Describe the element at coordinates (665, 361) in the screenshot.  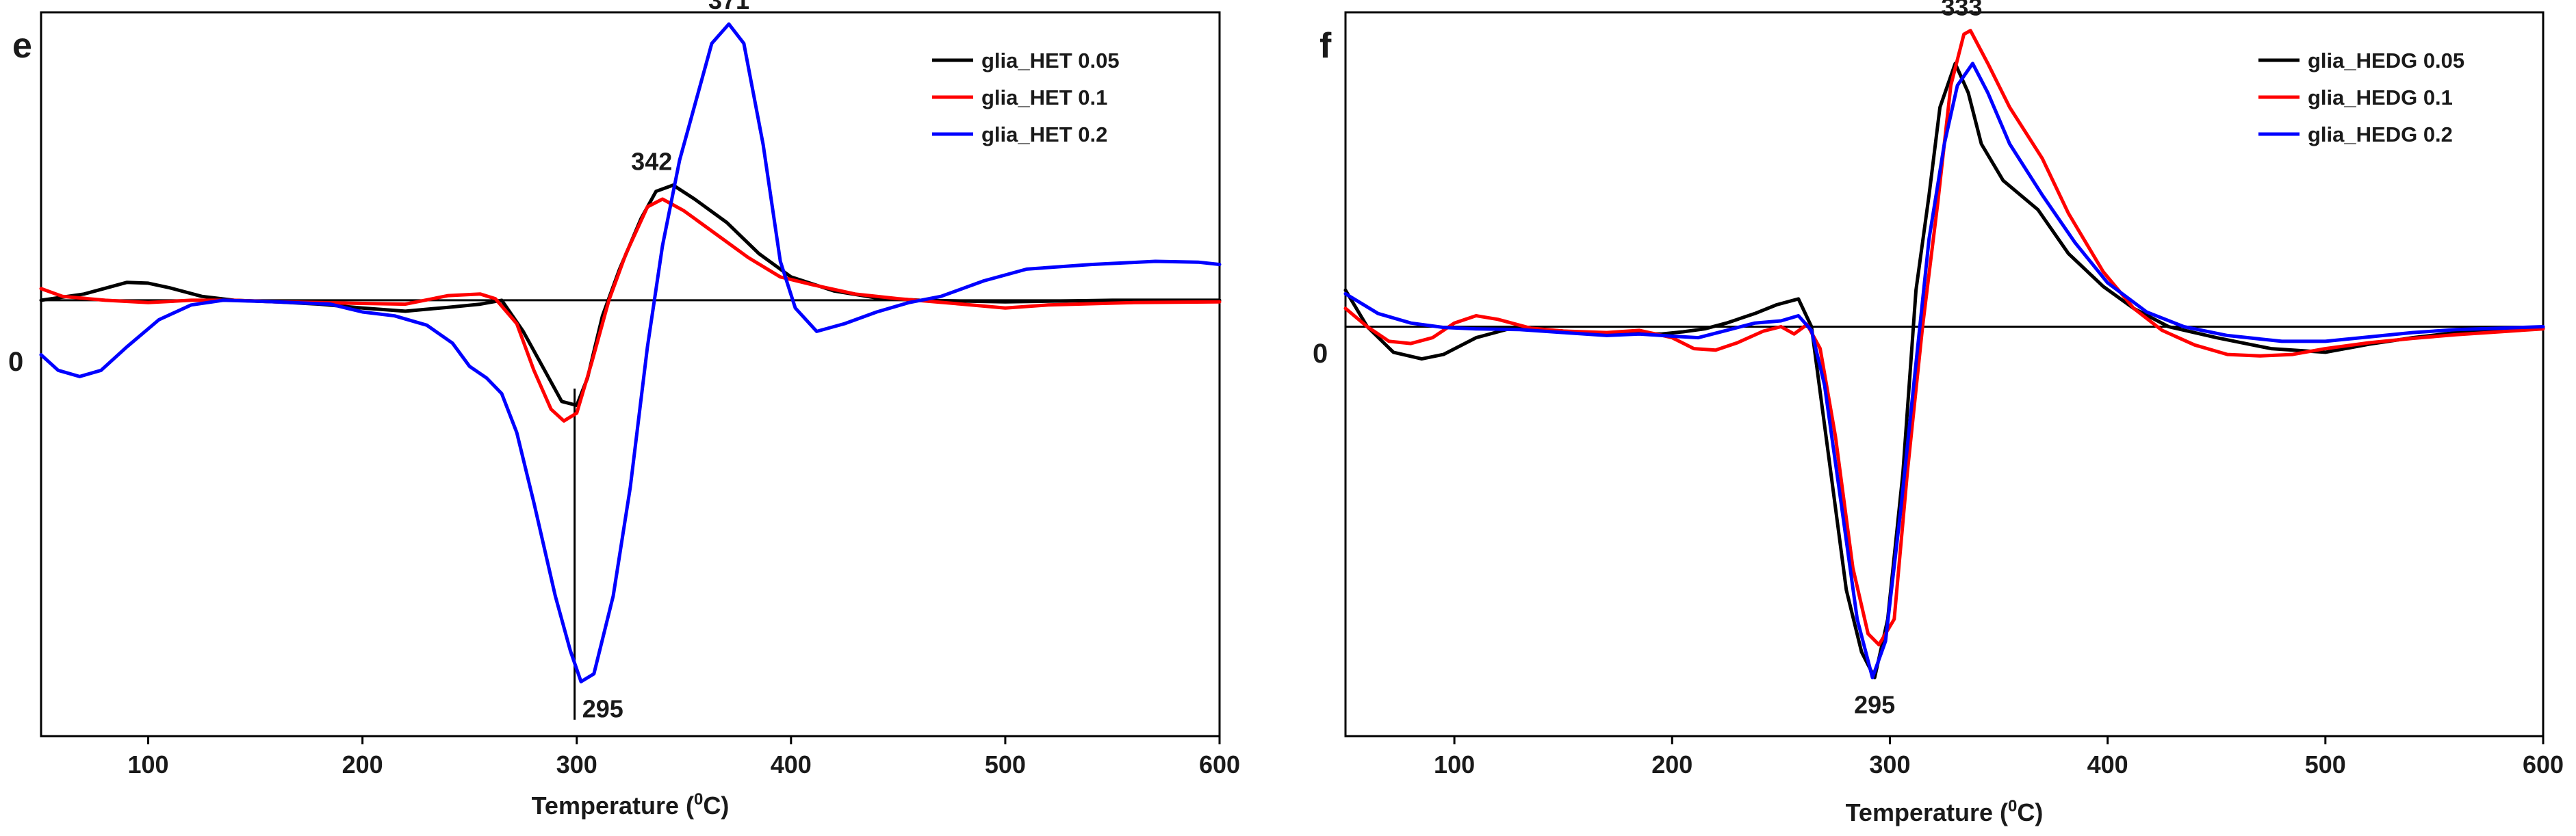
I see `annotations-e: 371 342 295` at that location.